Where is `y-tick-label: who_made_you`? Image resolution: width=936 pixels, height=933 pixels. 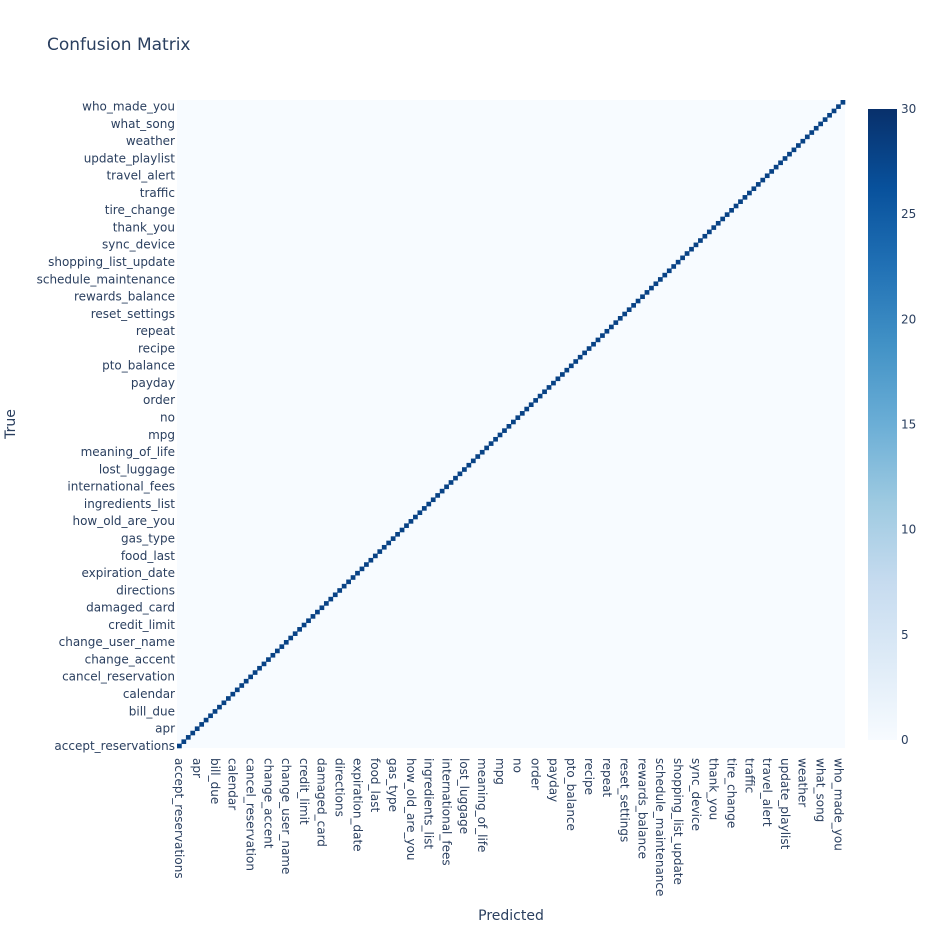
y-tick-label: who_made_you is located at coordinates (128, 106).